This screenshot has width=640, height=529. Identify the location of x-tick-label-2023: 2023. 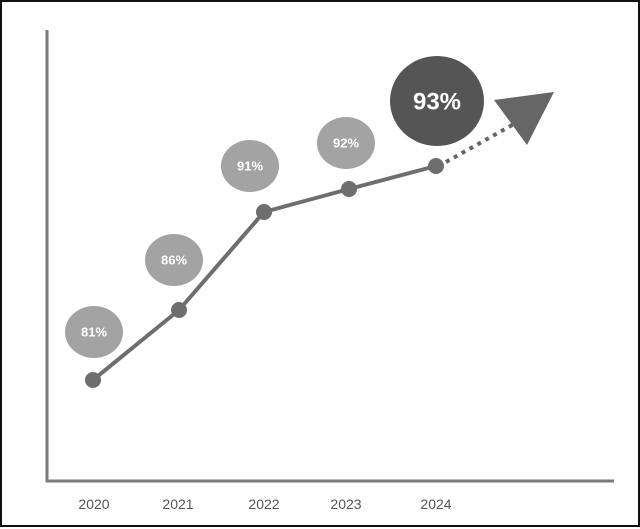
(345, 504).